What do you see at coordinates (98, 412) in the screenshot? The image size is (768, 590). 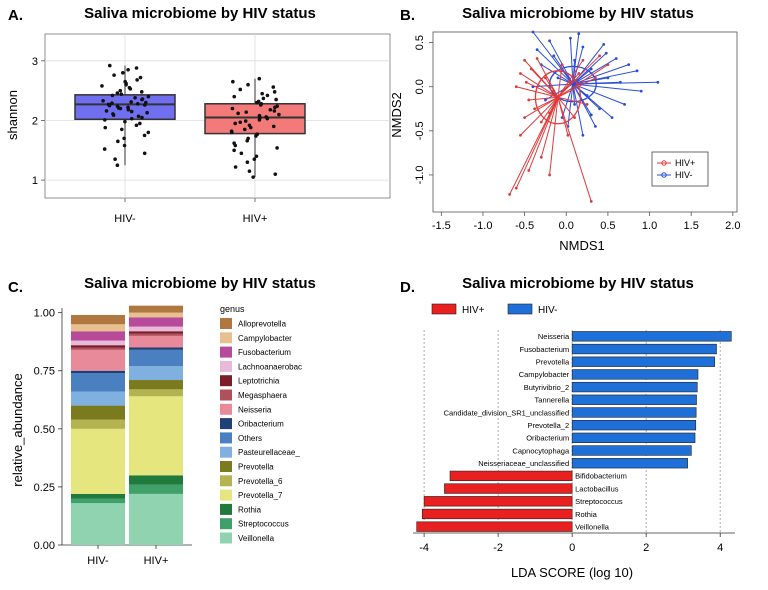 I see `stack-segment-Prevotella` at bounding box center [98, 412].